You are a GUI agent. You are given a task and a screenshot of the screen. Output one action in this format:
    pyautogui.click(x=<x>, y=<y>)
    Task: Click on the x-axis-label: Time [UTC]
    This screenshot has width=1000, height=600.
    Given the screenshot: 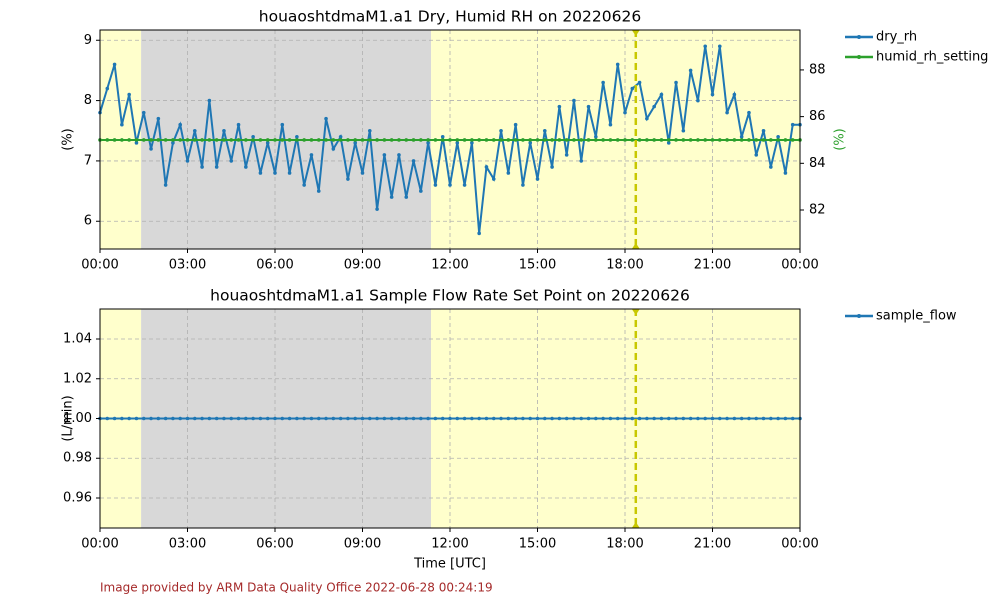 What is the action you would take?
    pyautogui.click(x=449, y=564)
    